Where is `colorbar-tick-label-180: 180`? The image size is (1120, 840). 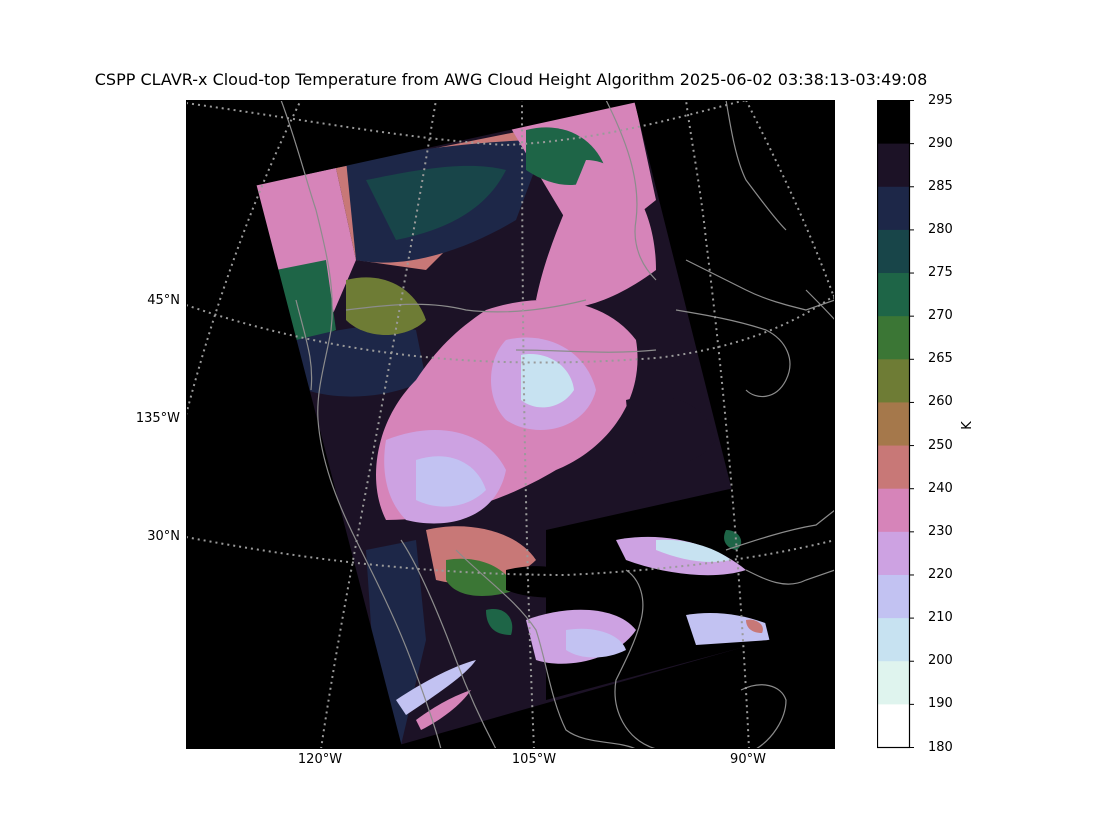 colorbar-tick-label-180: 180 is located at coordinates (940, 747).